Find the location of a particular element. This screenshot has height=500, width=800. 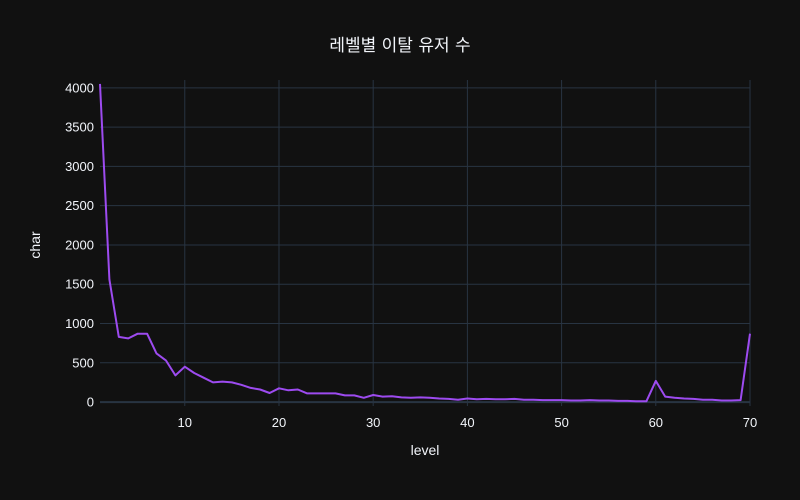

x-tick-label-6: 70 is located at coordinates (750, 422).